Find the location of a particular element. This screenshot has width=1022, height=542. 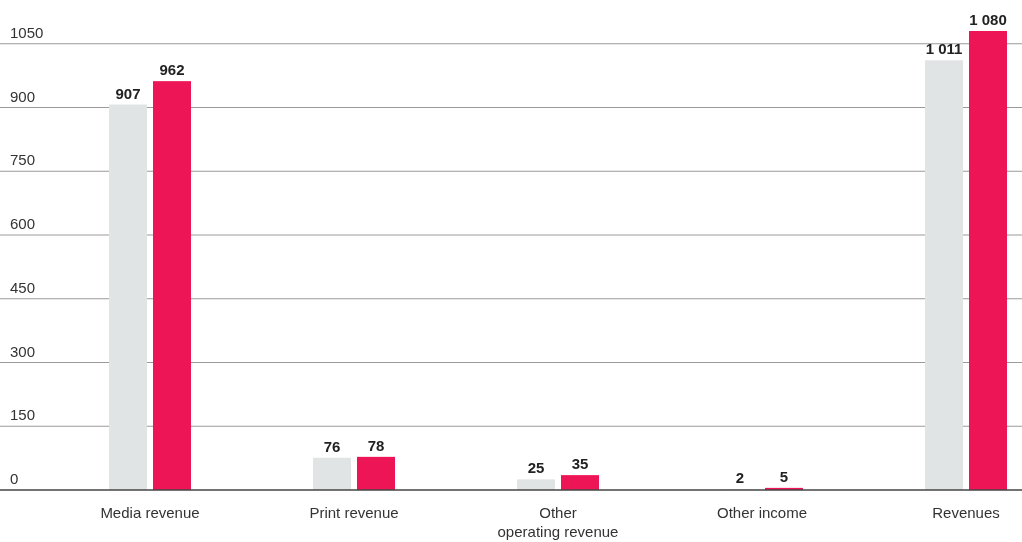

data-label: 962 is located at coordinates (172, 70).